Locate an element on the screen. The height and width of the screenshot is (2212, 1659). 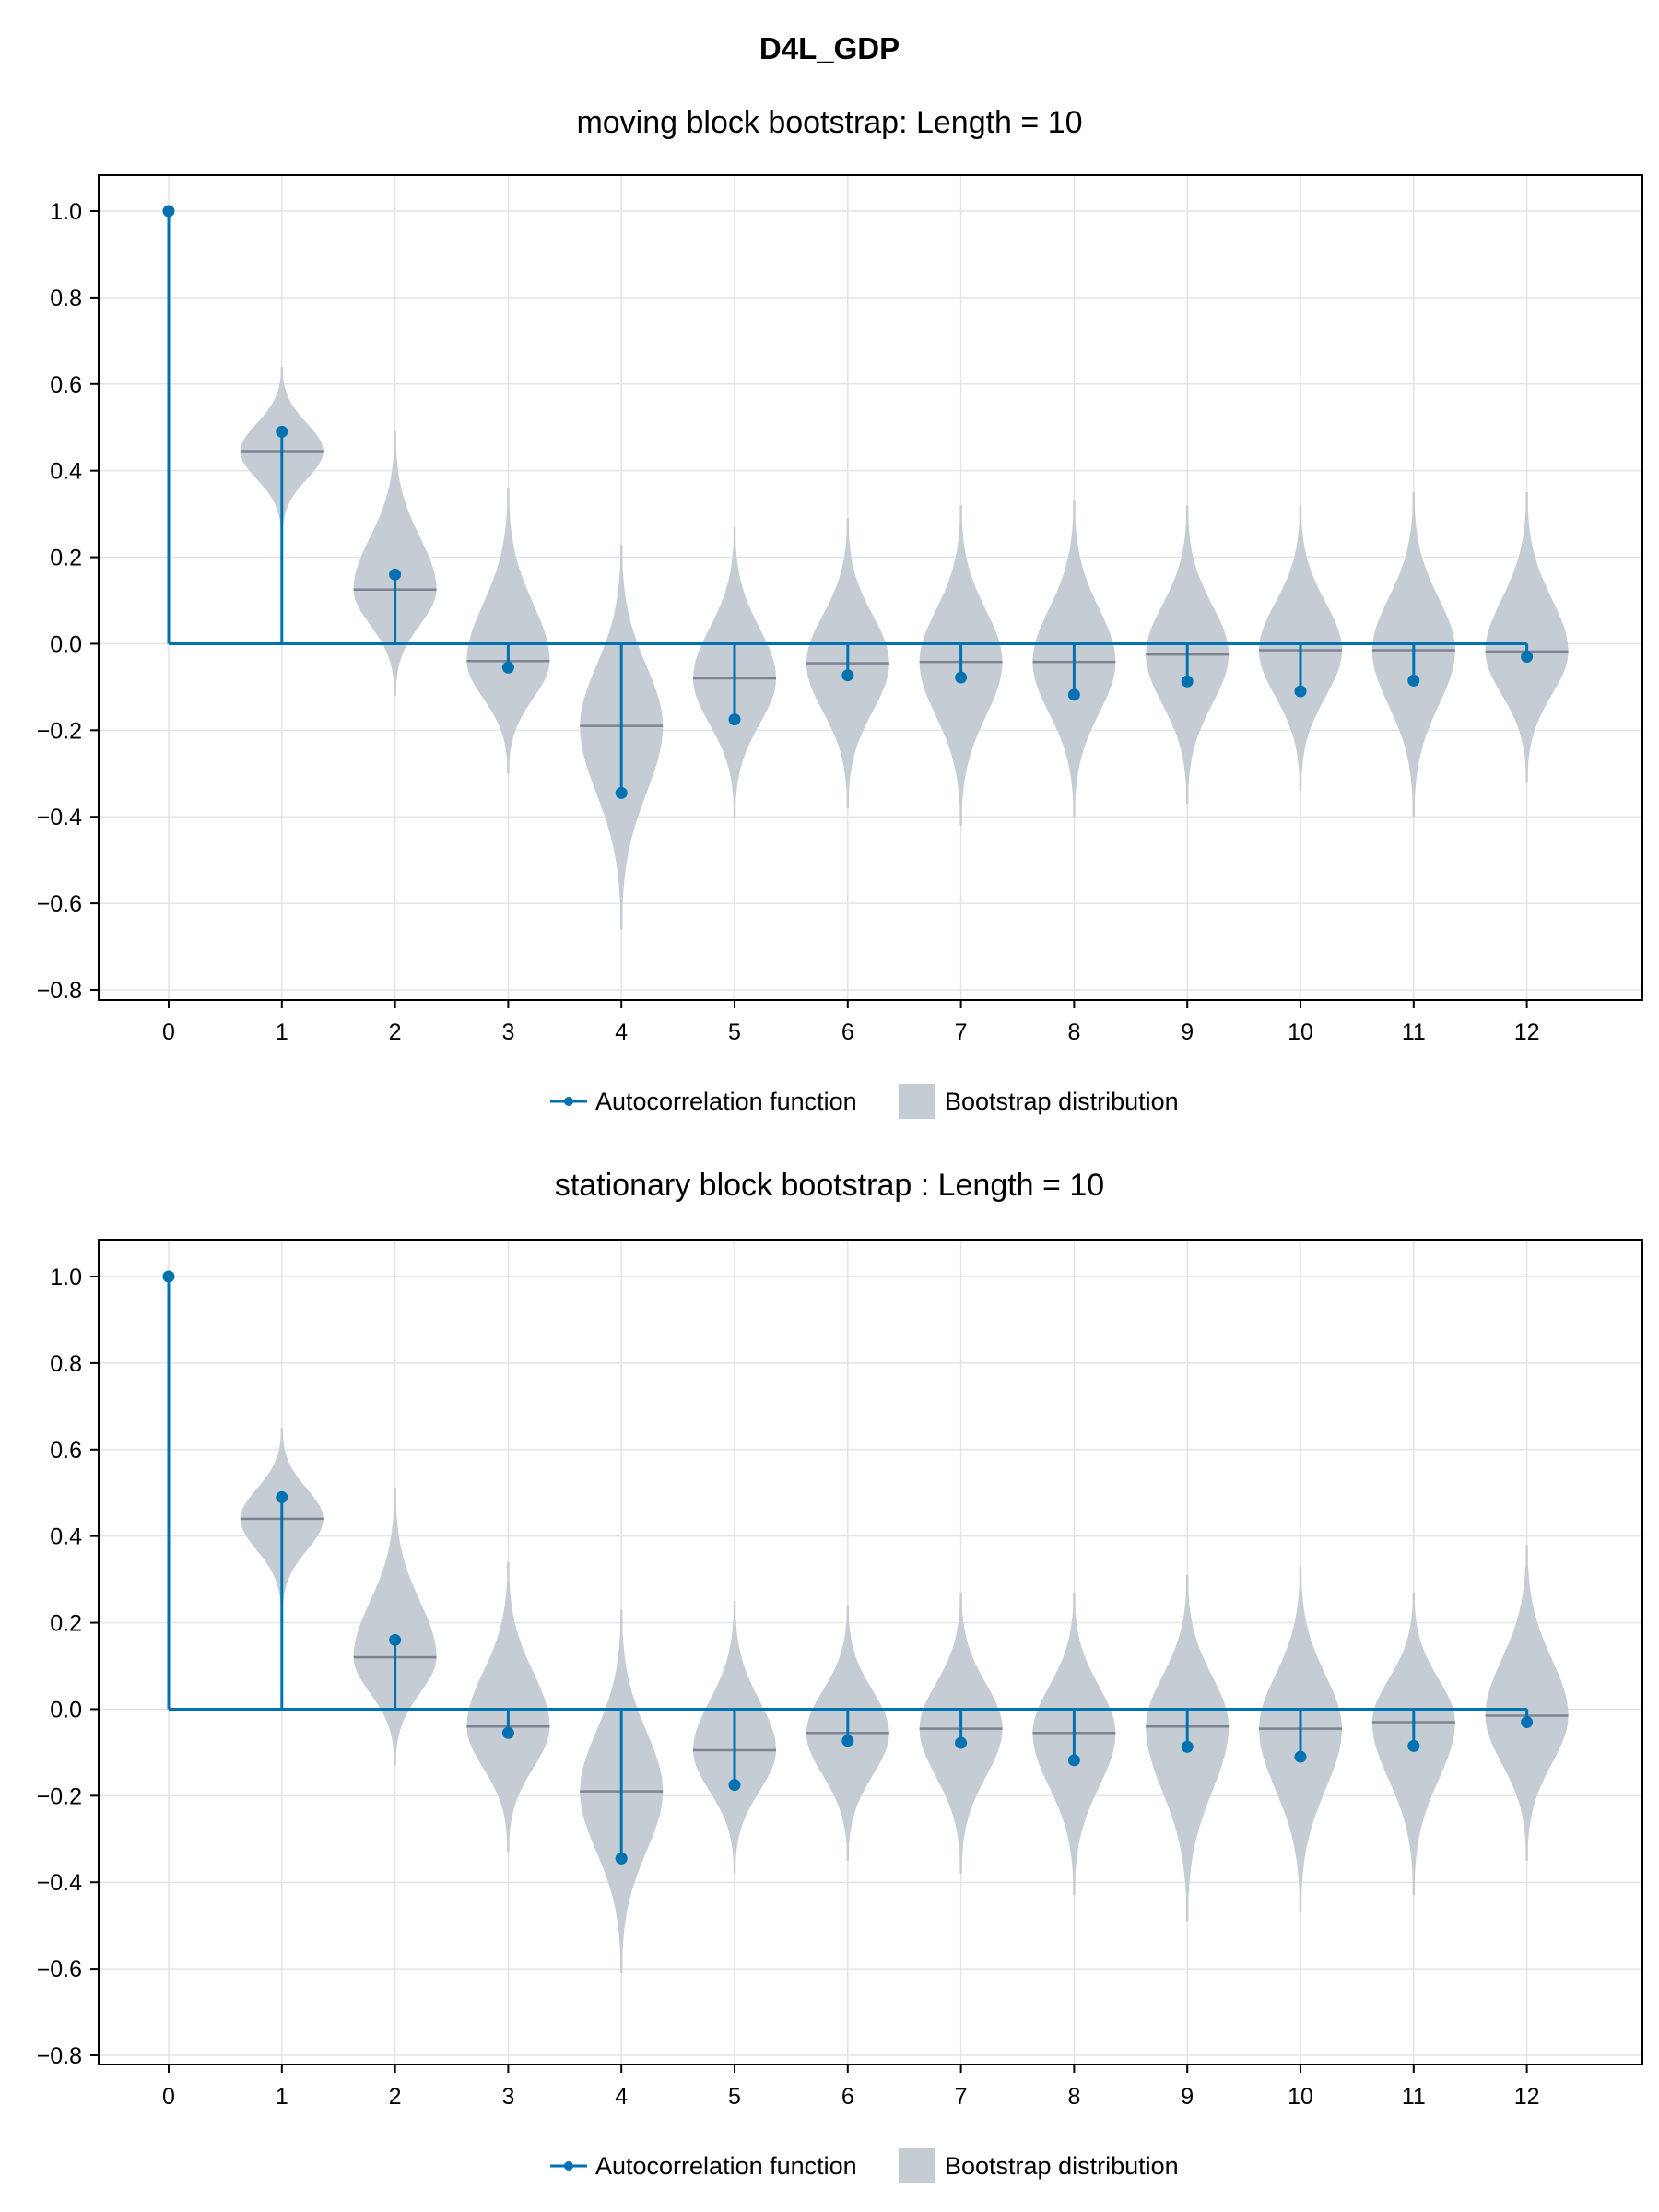
panel-2-title: stationary block bootstrap : Length = 10 is located at coordinates (829, 1185).